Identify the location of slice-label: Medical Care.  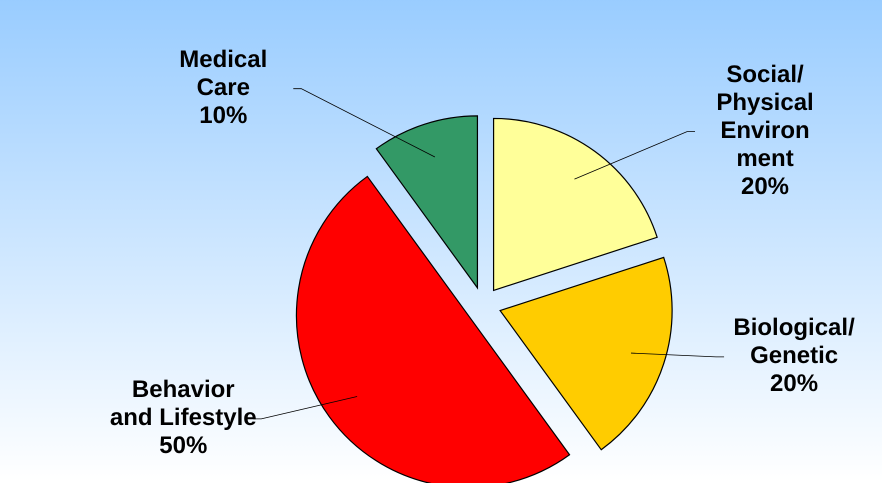
(223, 74).